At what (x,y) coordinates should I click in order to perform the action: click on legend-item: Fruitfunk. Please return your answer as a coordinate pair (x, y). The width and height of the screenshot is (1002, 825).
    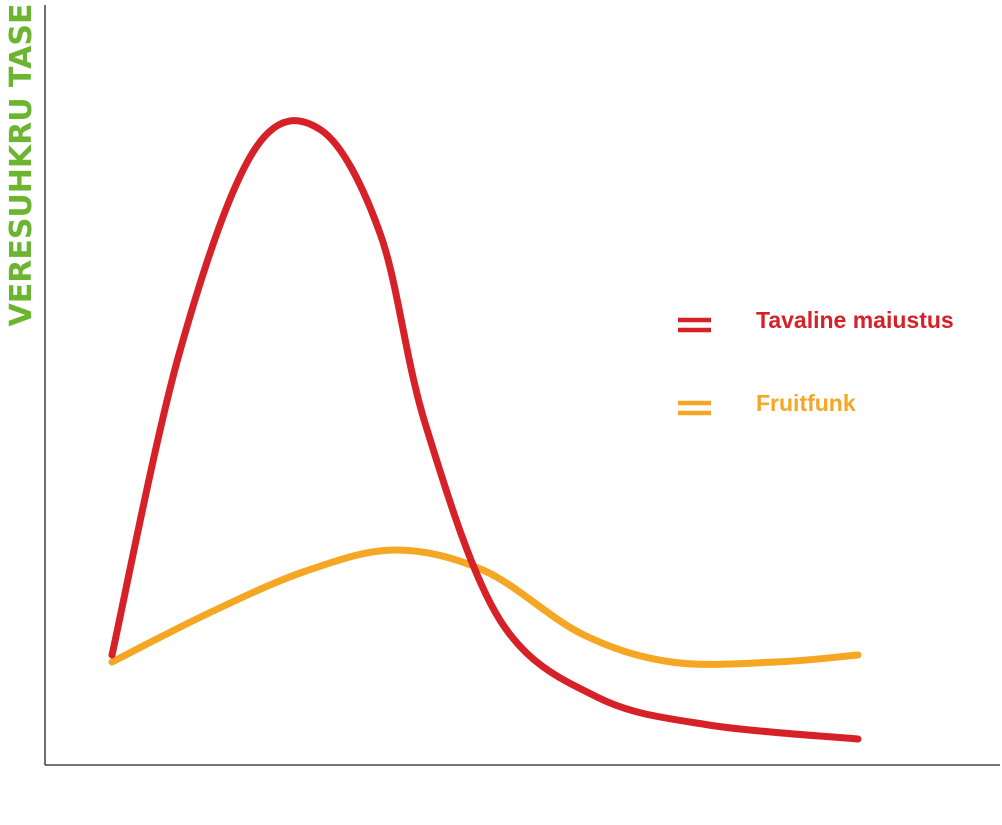
    Looking at the image, I should click on (767, 403).